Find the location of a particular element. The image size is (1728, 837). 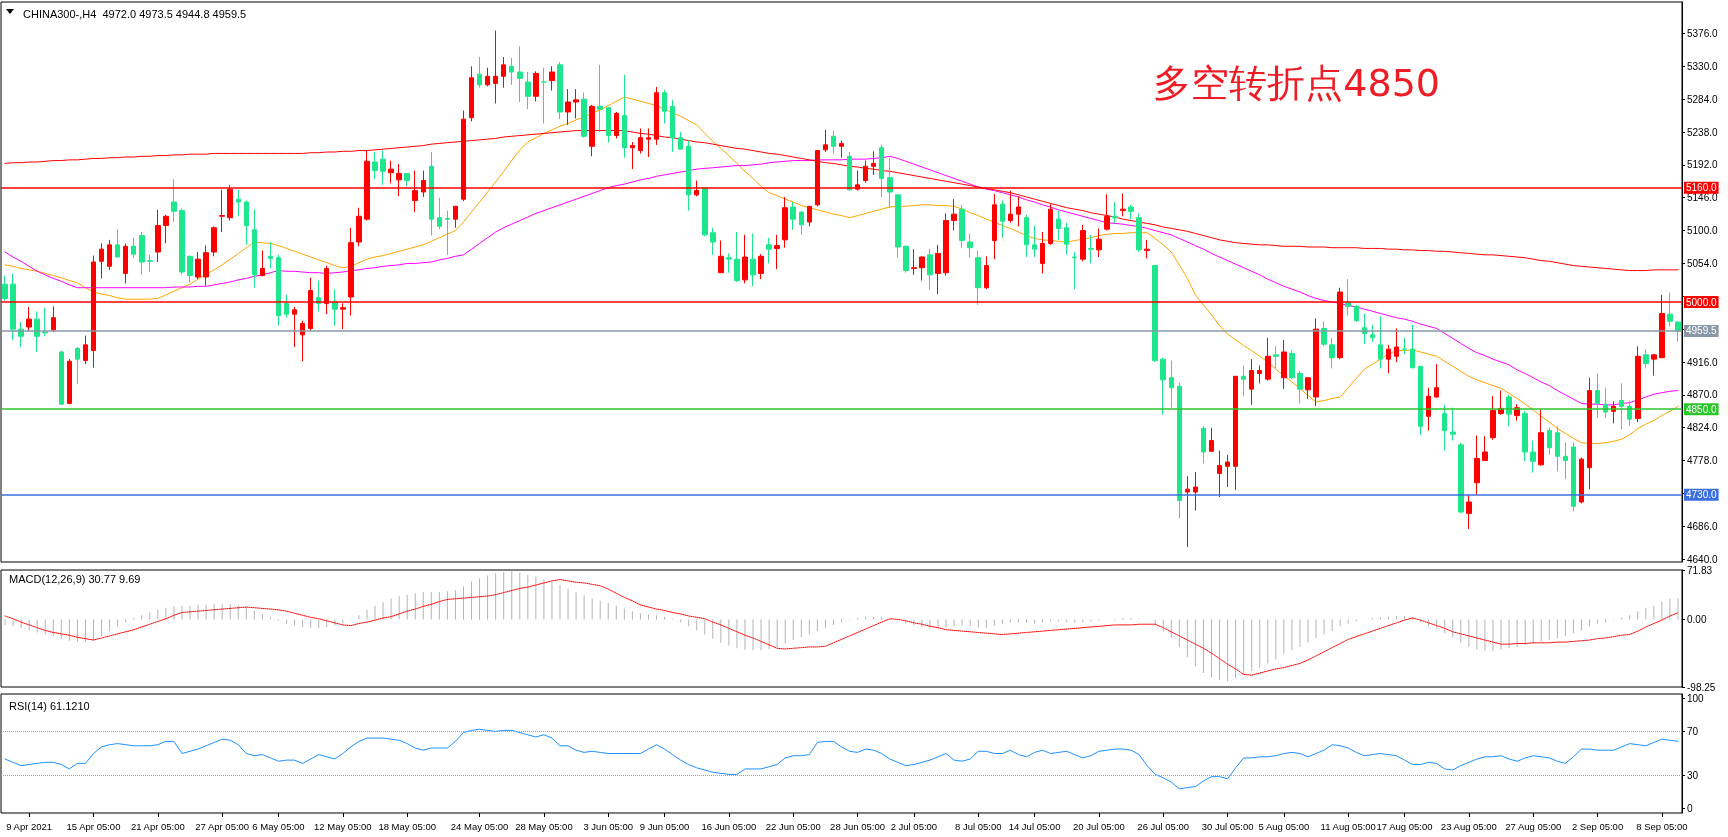

y-tick-label: 5146.0 is located at coordinates (1703, 198).